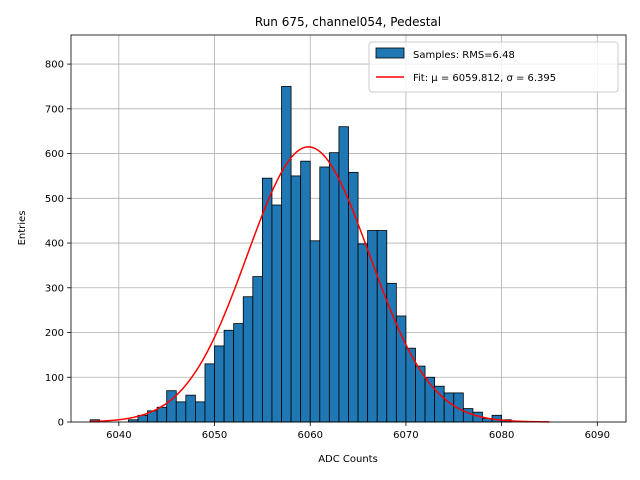  I want to click on y-tick-label: 800, so click(54, 65).